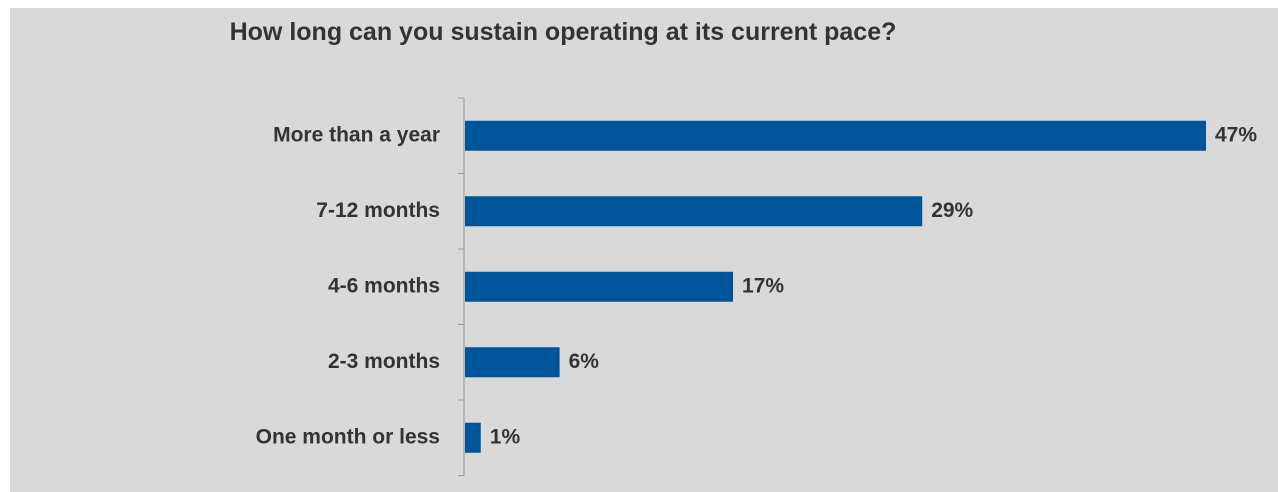 This screenshot has height=492, width=1278. Describe the element at coordinates (763, 285) in the screenshot. I see `data-label: 17%` at that location.